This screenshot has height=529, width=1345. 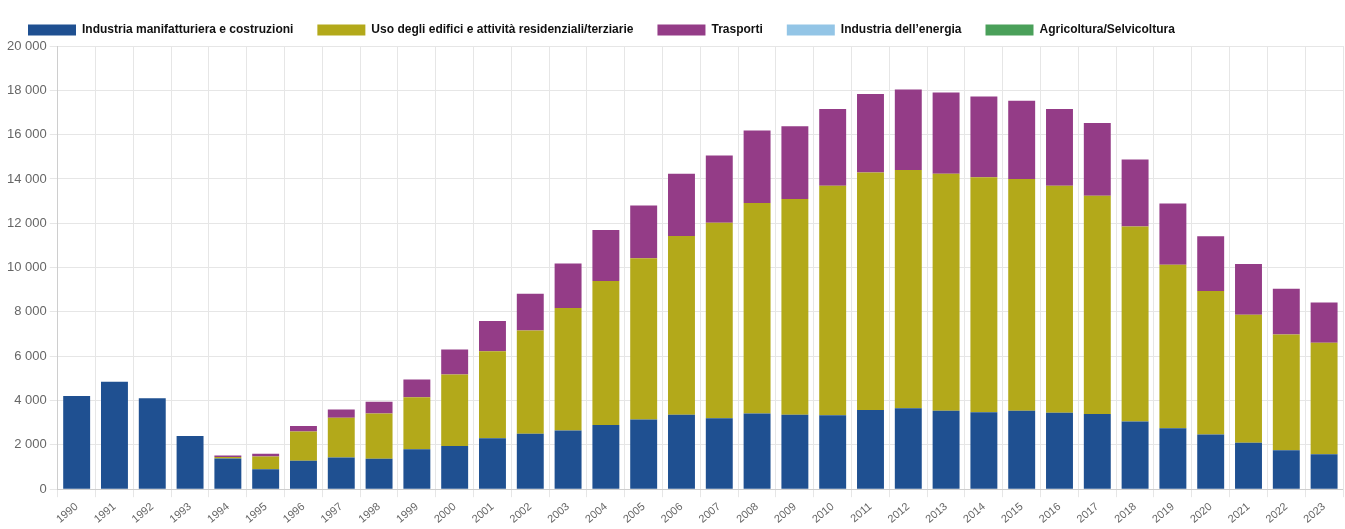 I want to click on y-tick-label: 10 000, so click(x=27, y=267).